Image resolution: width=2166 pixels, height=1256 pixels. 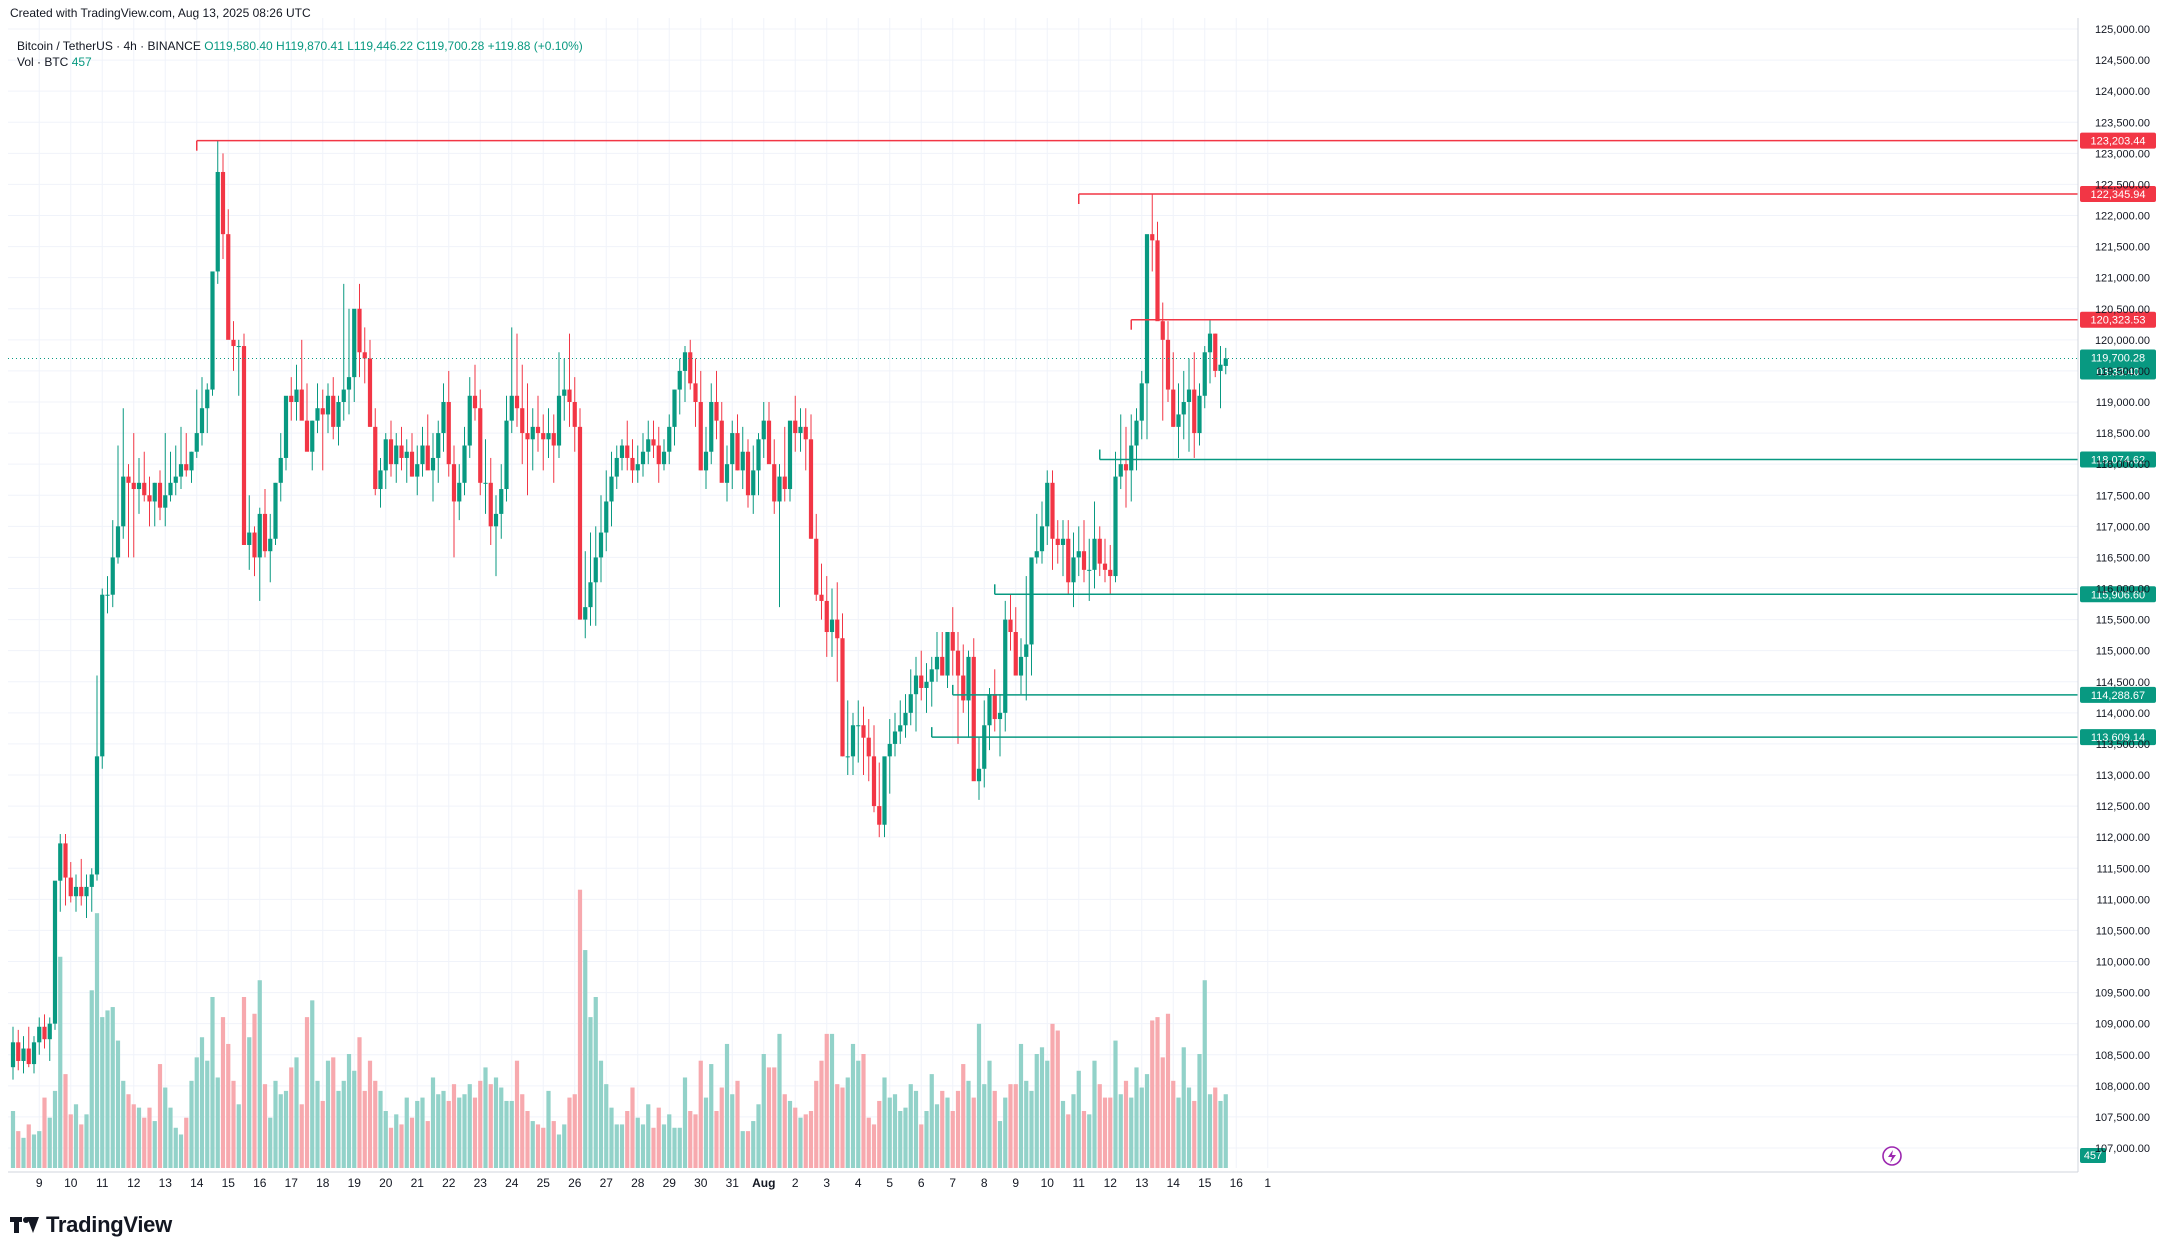 I want to click on x-tick-label: Aug, so click(x=763, y=1183).